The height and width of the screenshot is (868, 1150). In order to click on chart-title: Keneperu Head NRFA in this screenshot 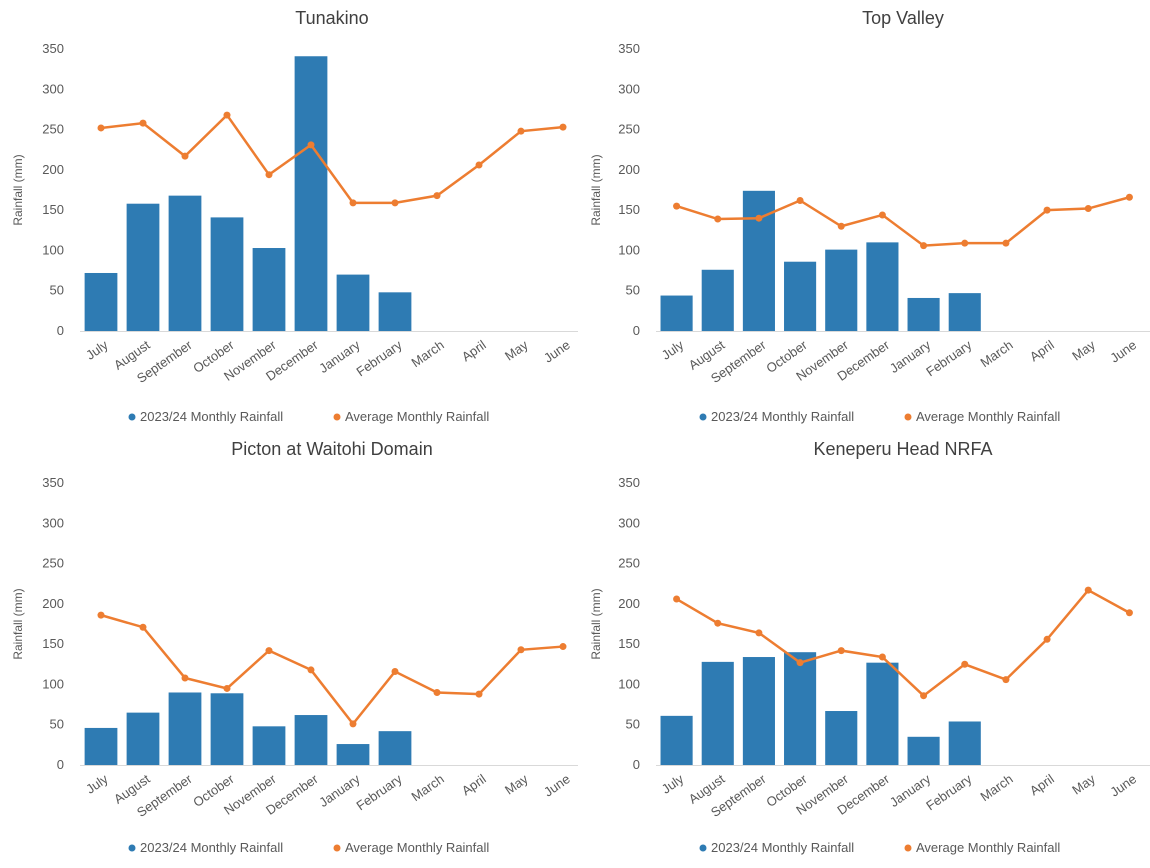, I will do `click(902, 449)`.